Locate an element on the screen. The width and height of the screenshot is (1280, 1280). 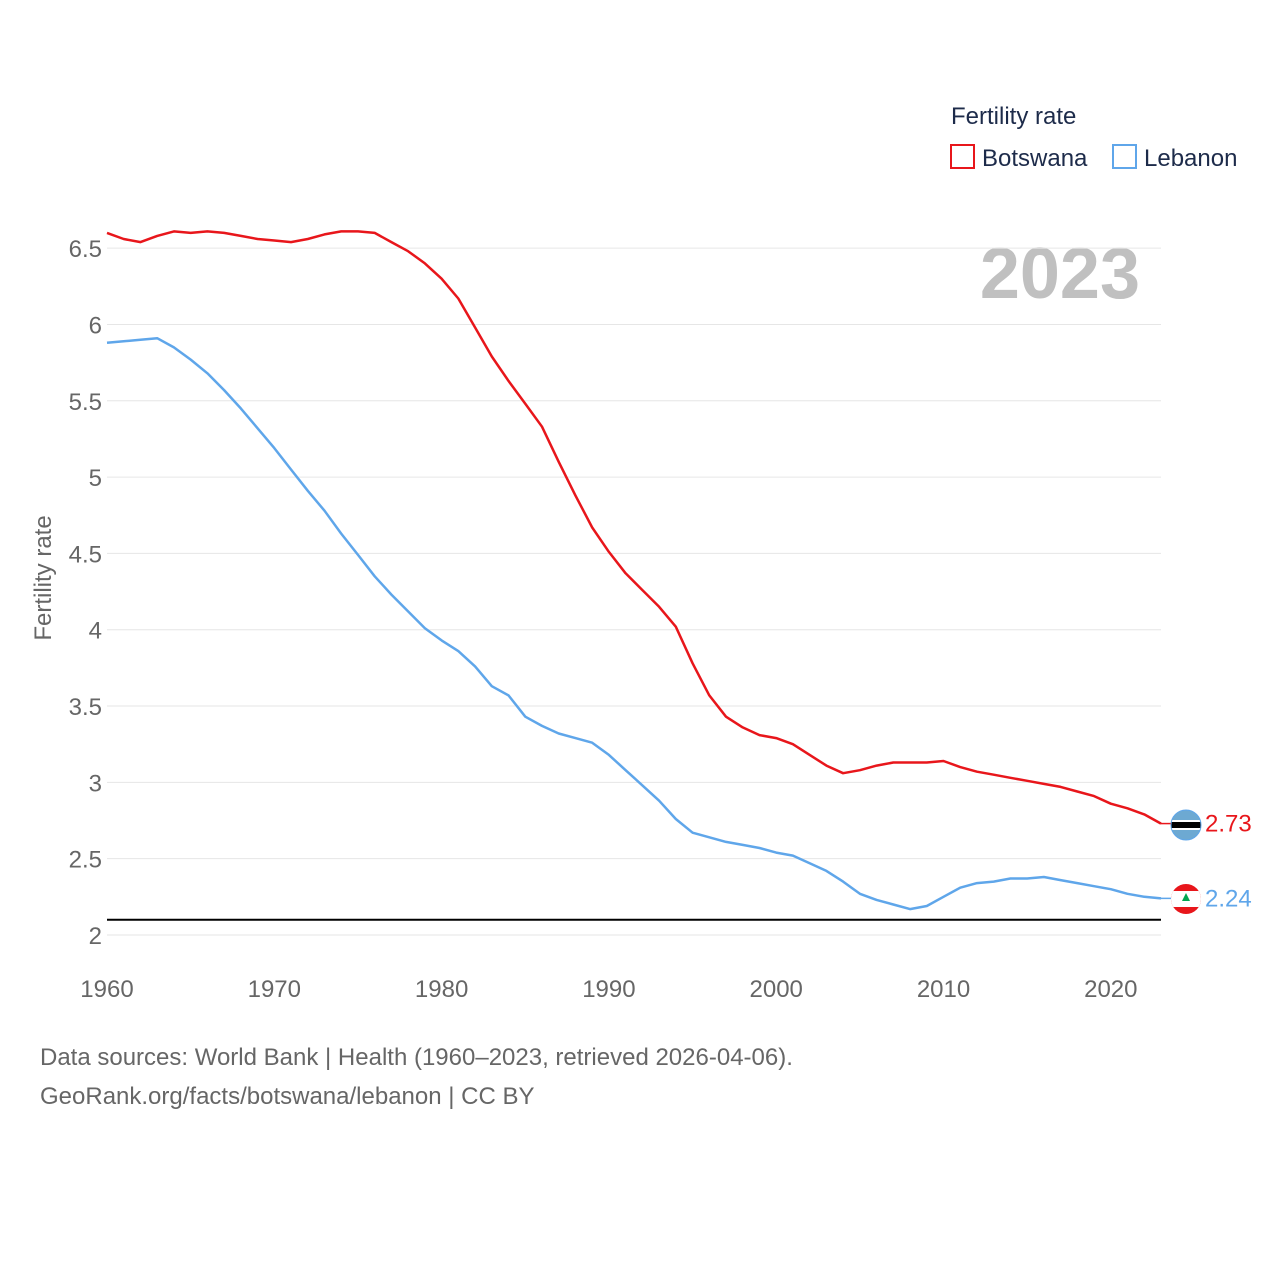
legend-title: Fertility rate is located at coordinates (1013, 116).